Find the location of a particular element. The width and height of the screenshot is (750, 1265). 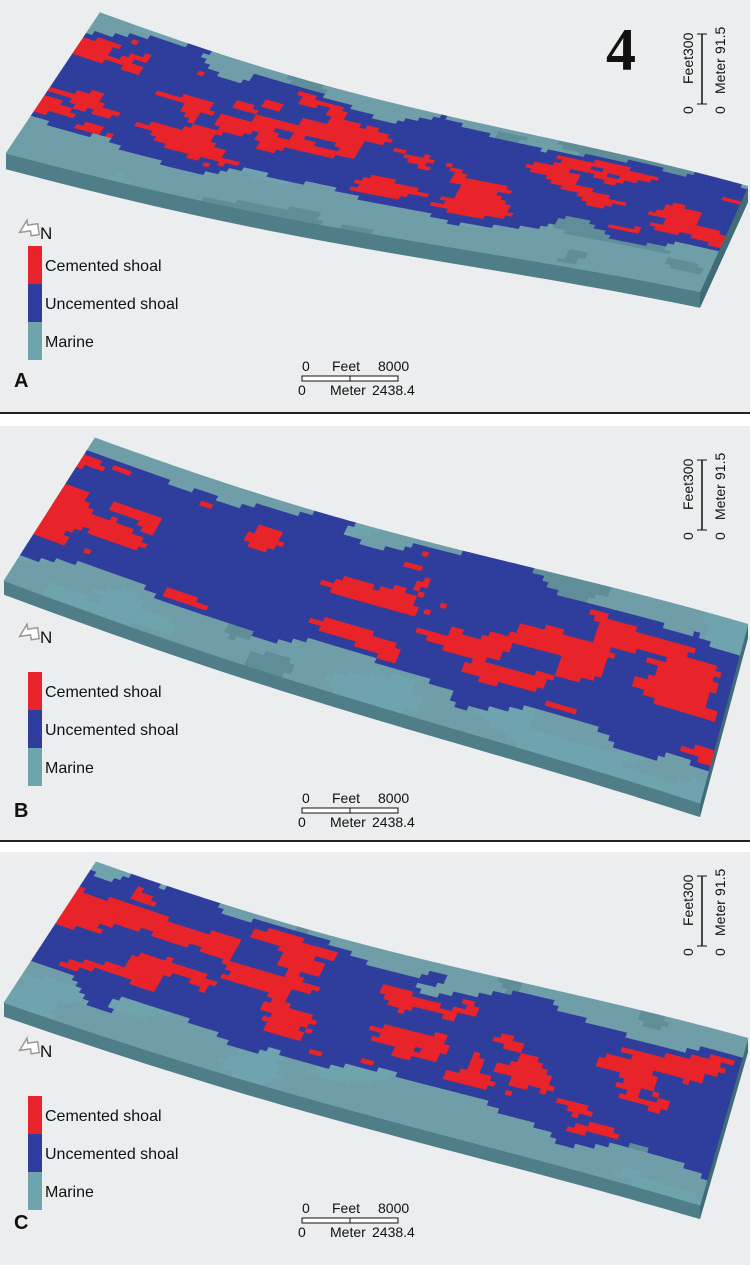

panel-label-b: B is located at coordinates (21, 811).